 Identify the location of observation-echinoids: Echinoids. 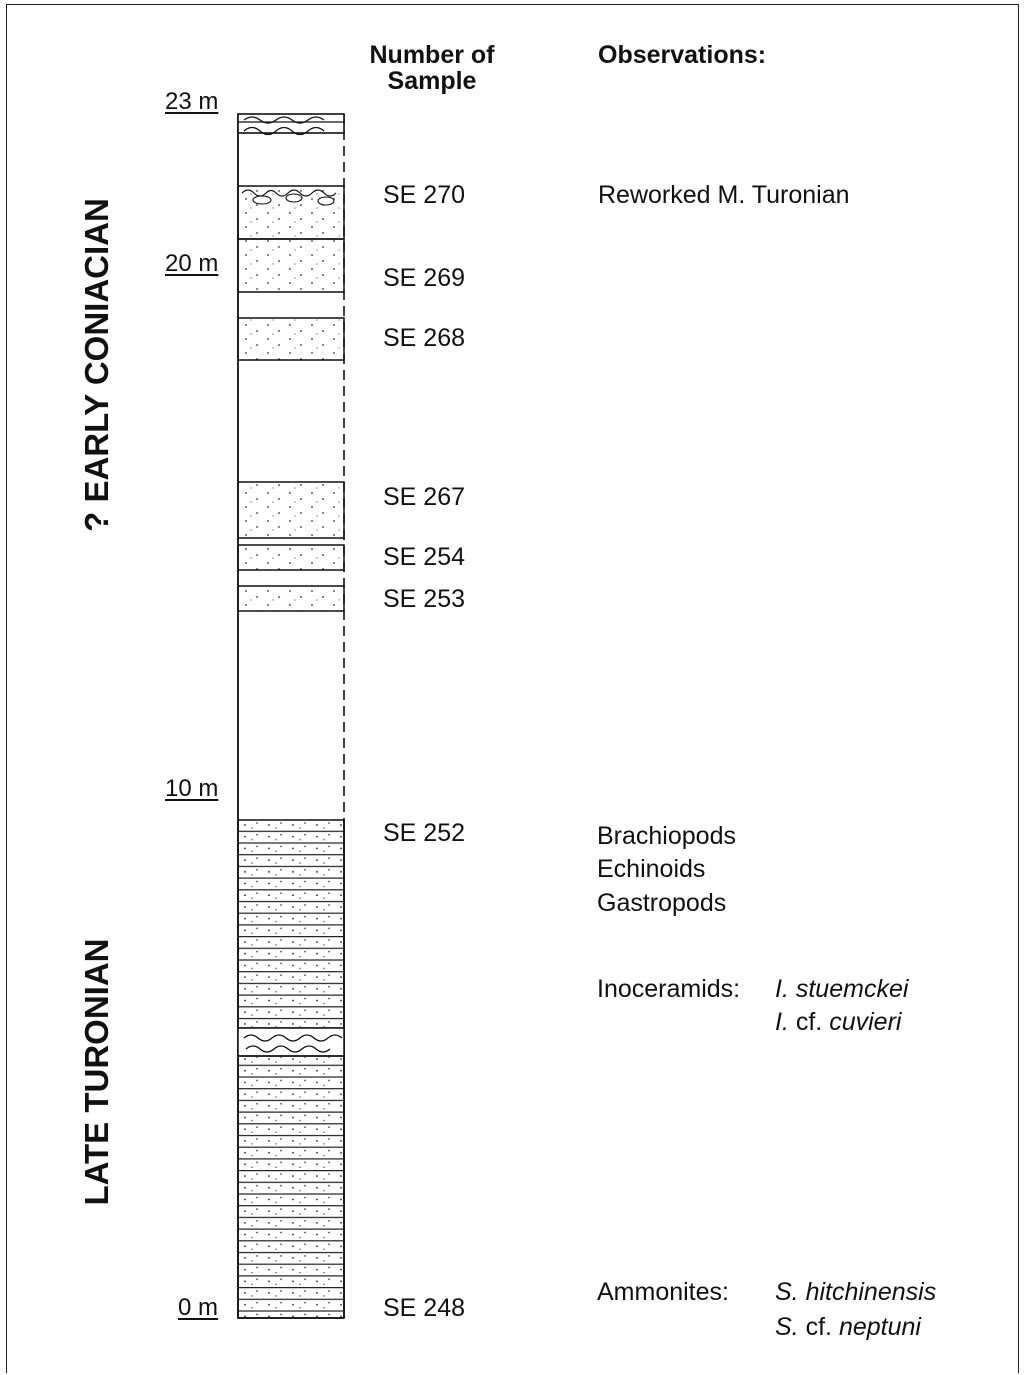
(651, 869).